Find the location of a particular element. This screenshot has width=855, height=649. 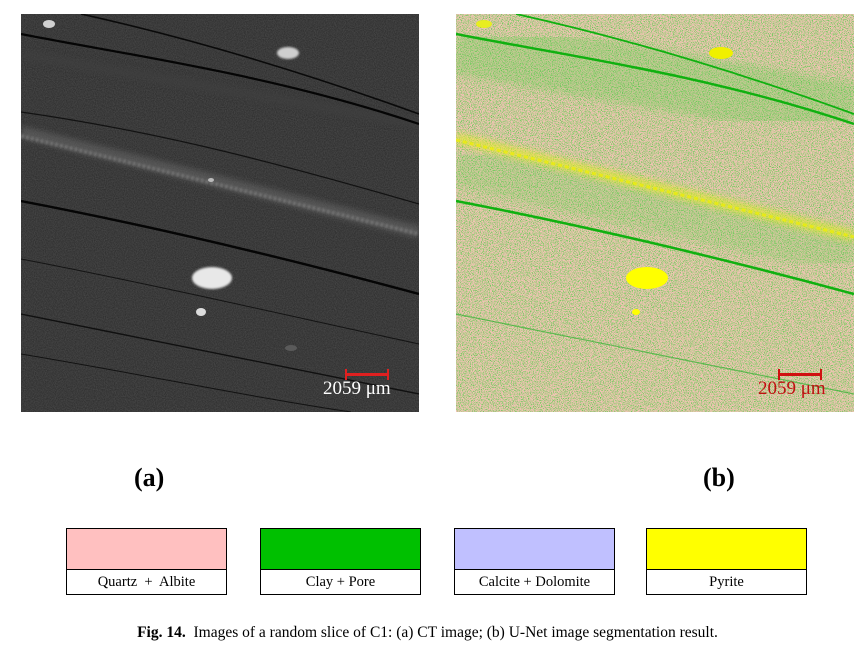

legend-item-clay-pore: Clay + Pore is located at coordinates (340, 561).